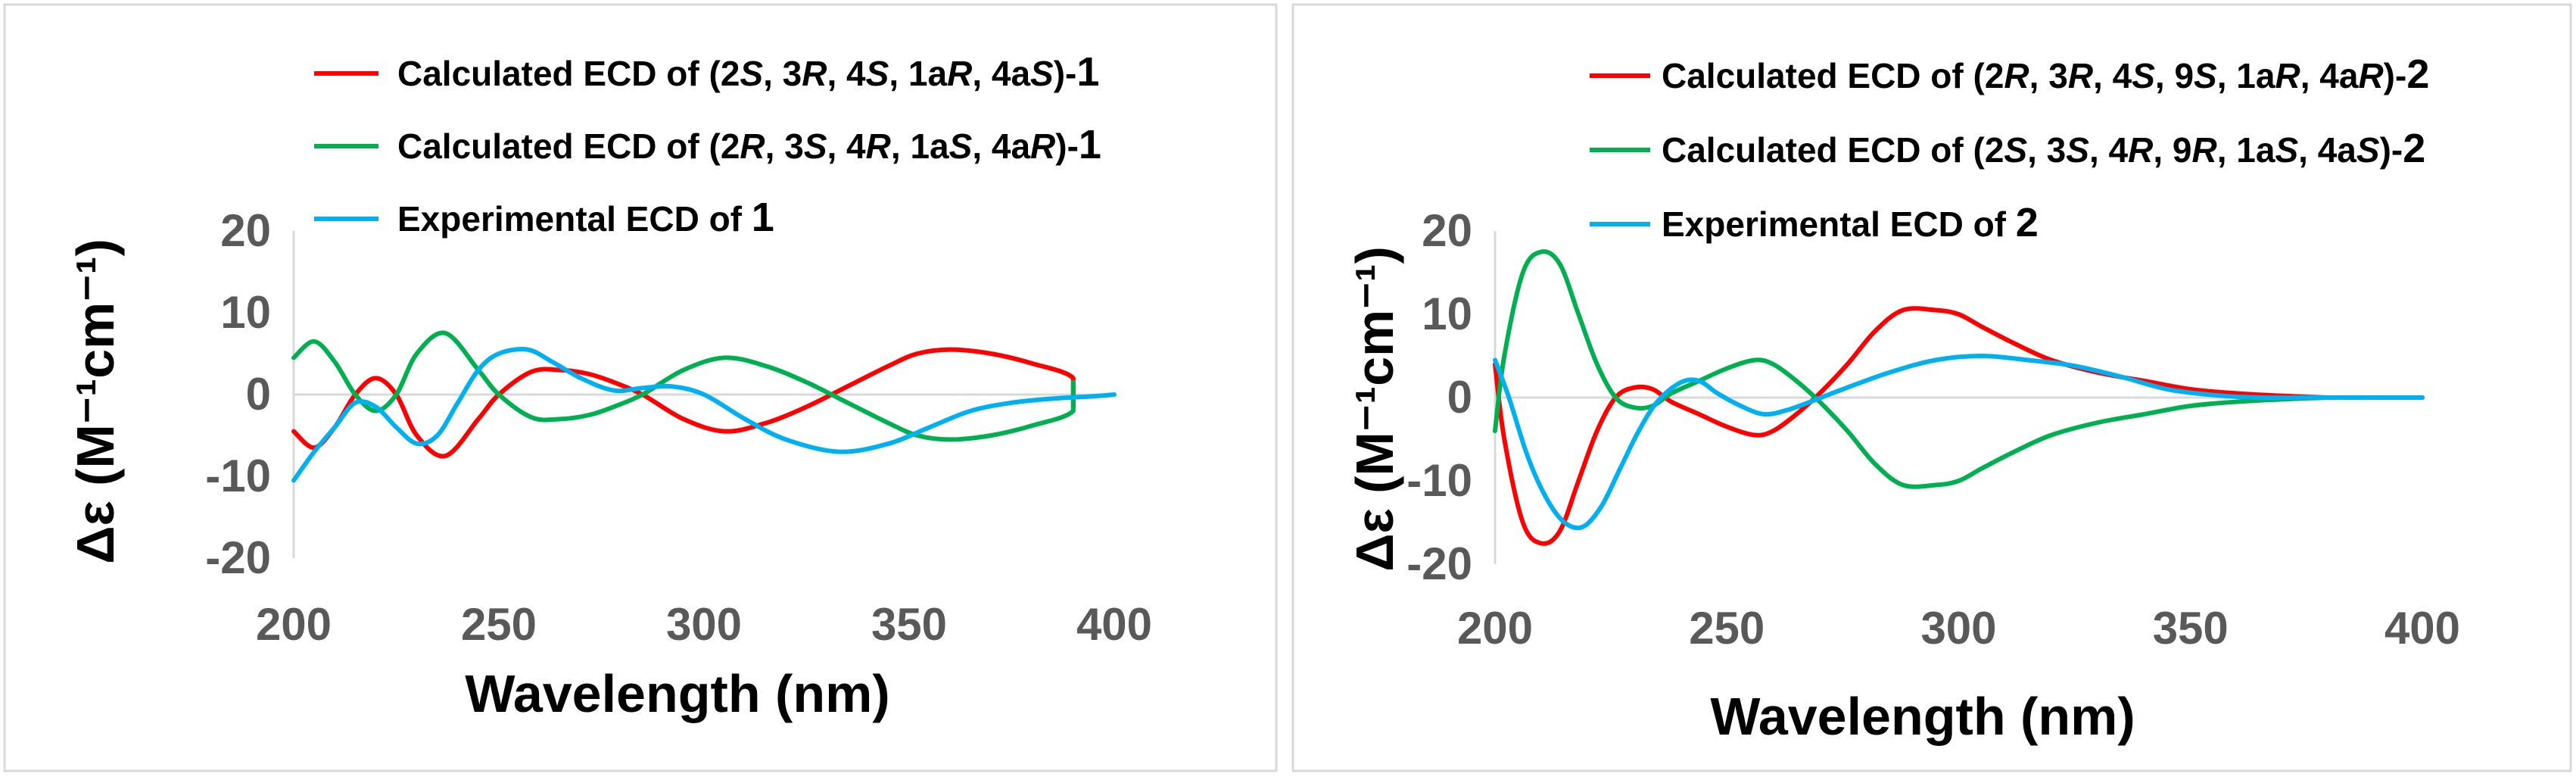  Describe the element at coordinates (1850, 222) in the screenshot. I see `legend-entry-label: Experimental ECD of 2` at that location.